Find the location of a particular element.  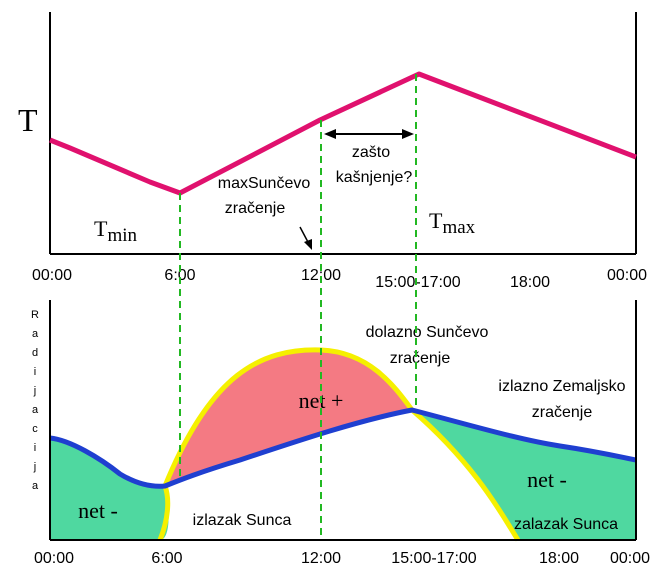

net-positive-area is located at coordinates (288, 417).